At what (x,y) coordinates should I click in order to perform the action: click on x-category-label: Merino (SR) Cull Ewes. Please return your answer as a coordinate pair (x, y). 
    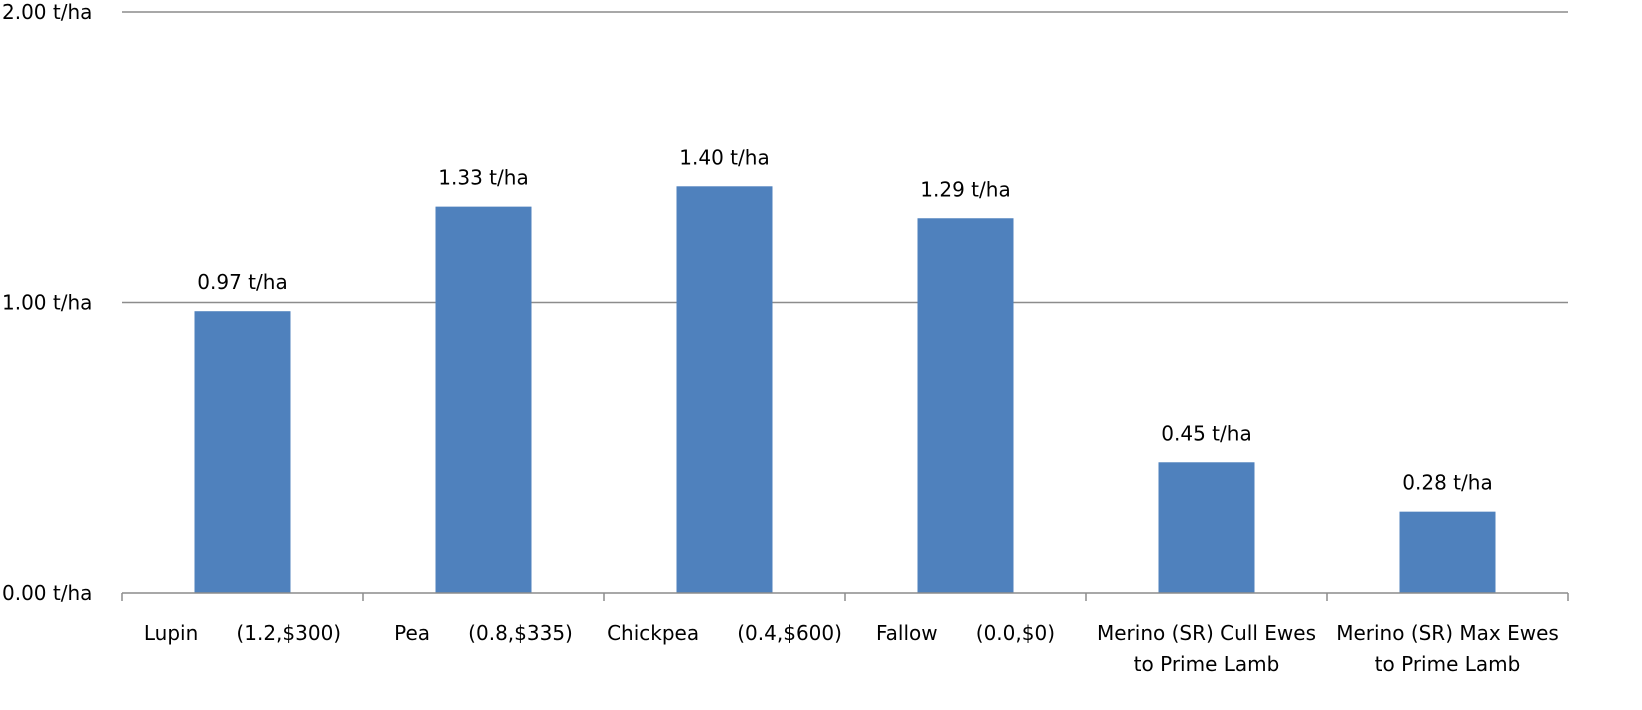
    Looking at the image, I should click on (1206, 633).